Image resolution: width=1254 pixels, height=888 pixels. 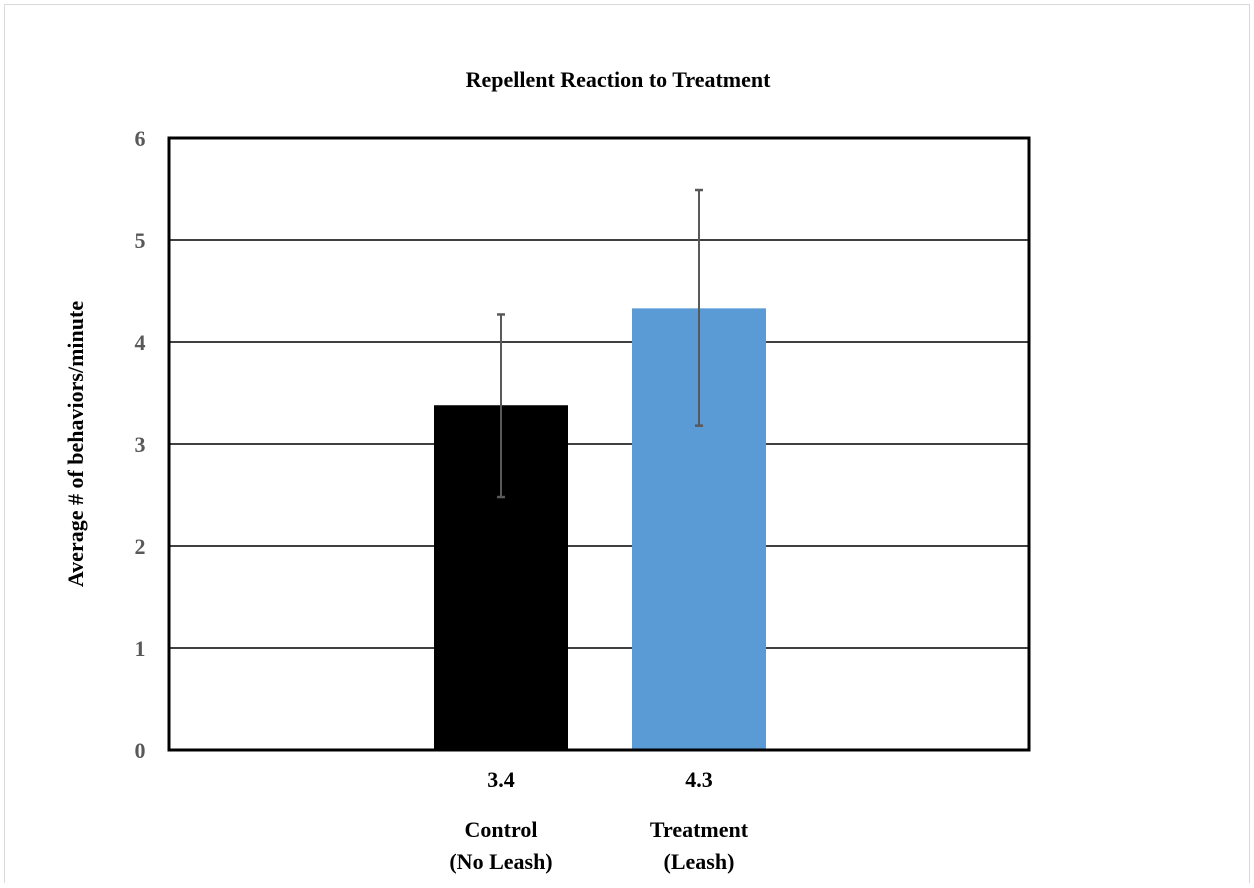 I want to click on bars, so click(x=600, y=529).